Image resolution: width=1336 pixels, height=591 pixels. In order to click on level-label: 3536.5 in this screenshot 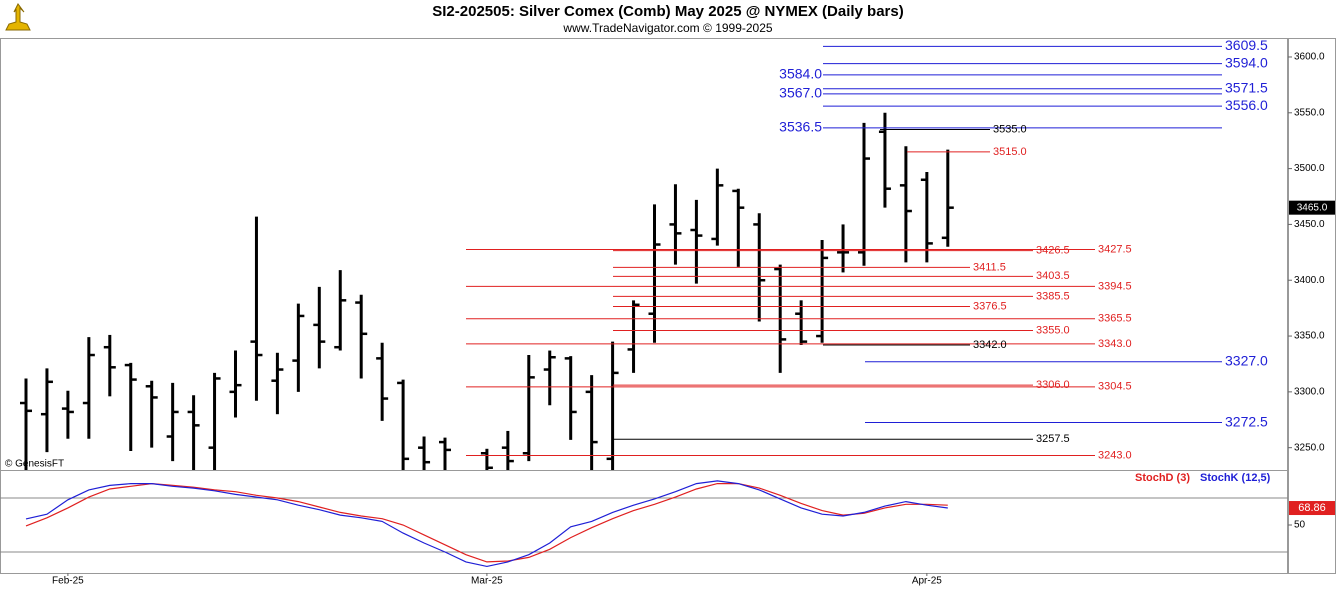, I will do `click(800, 127)`.